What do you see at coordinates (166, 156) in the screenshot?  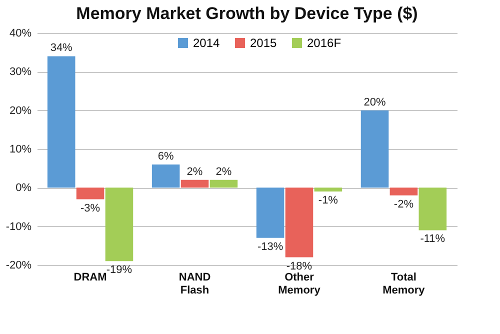 I see `data-label: 6%` at bounding box center [166, 156].